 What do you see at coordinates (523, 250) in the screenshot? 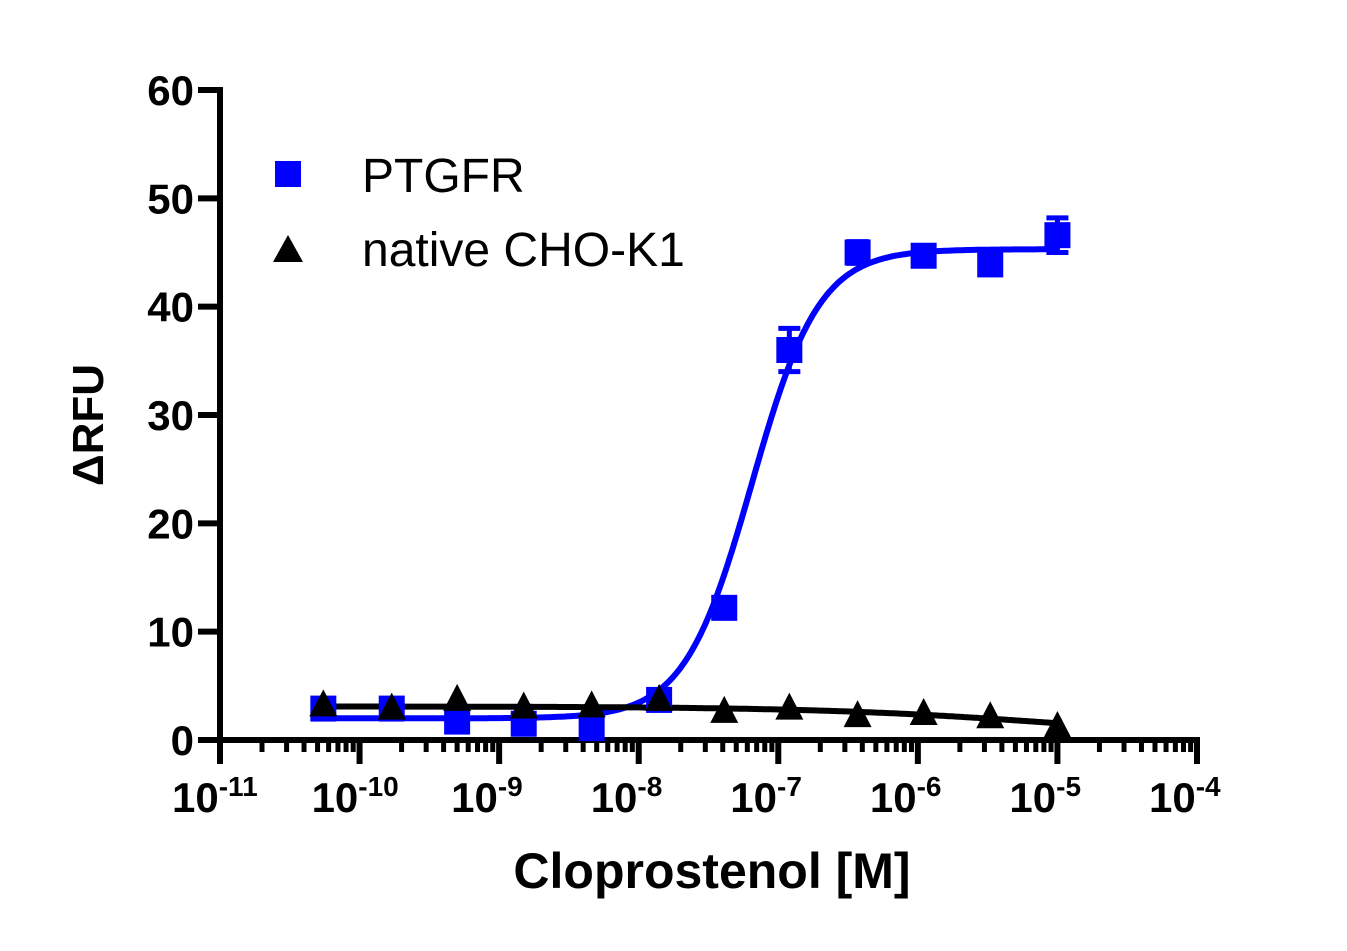
I see `legend-label-native: native CHO-K1` at bounding box center [523, 250].